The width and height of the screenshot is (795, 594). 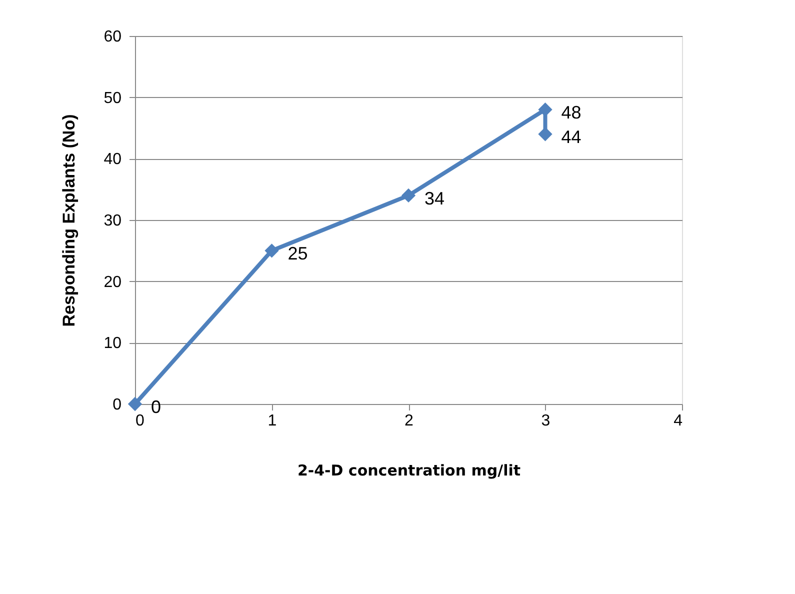 I want to click on y-axis-title: Responding Explants (No), so click(x=69, y=220).